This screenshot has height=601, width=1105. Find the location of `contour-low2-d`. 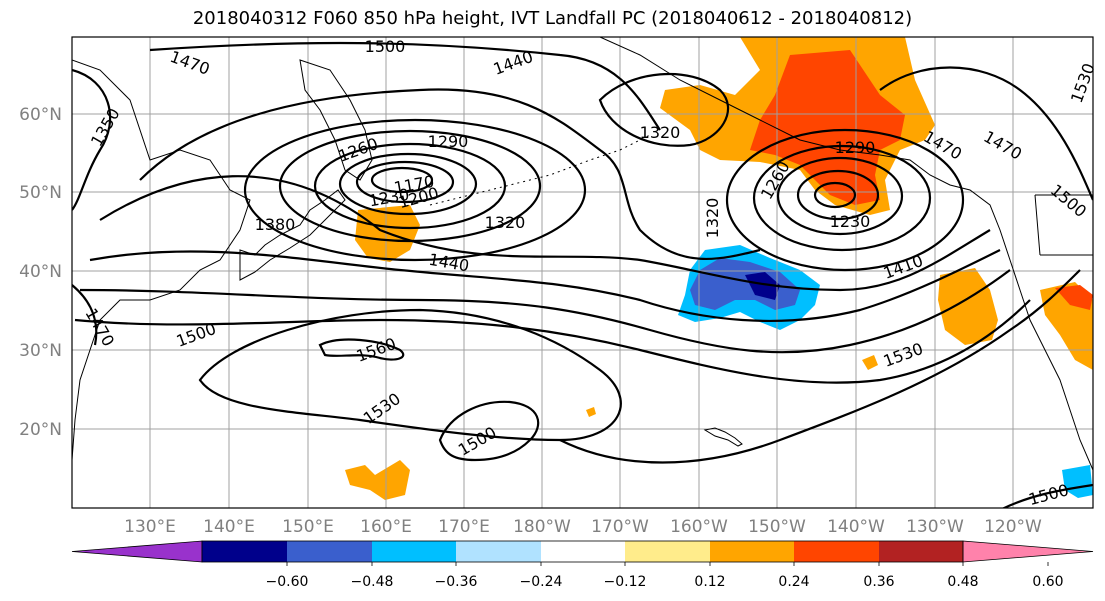

contour-low2-d is located at coordinates (842, 198).